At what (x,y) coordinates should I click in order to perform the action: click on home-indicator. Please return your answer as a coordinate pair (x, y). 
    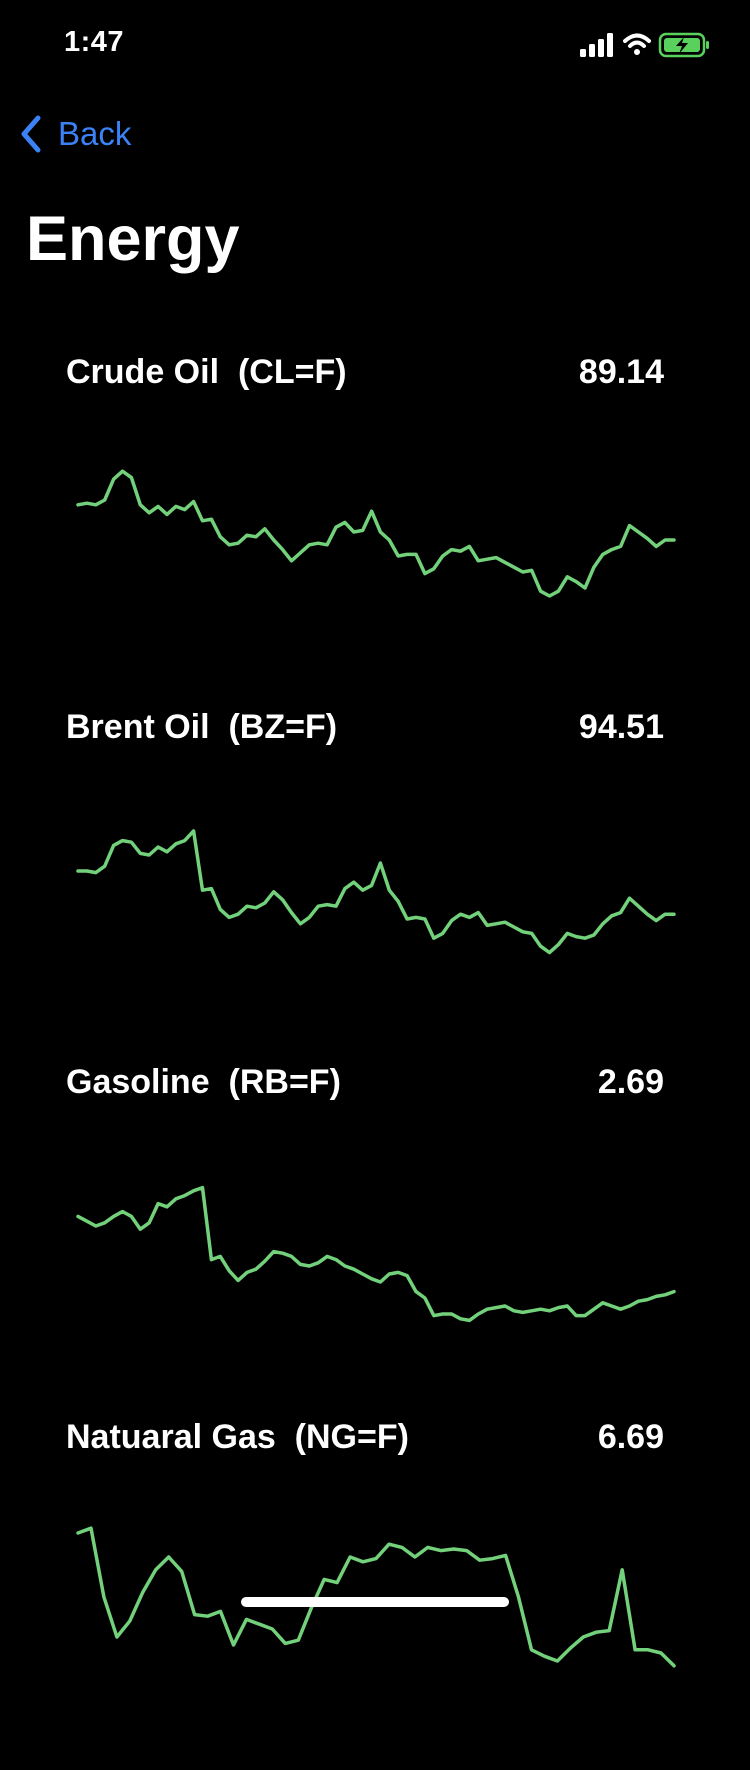
    Looking at the image, I should click on (375, 1602).